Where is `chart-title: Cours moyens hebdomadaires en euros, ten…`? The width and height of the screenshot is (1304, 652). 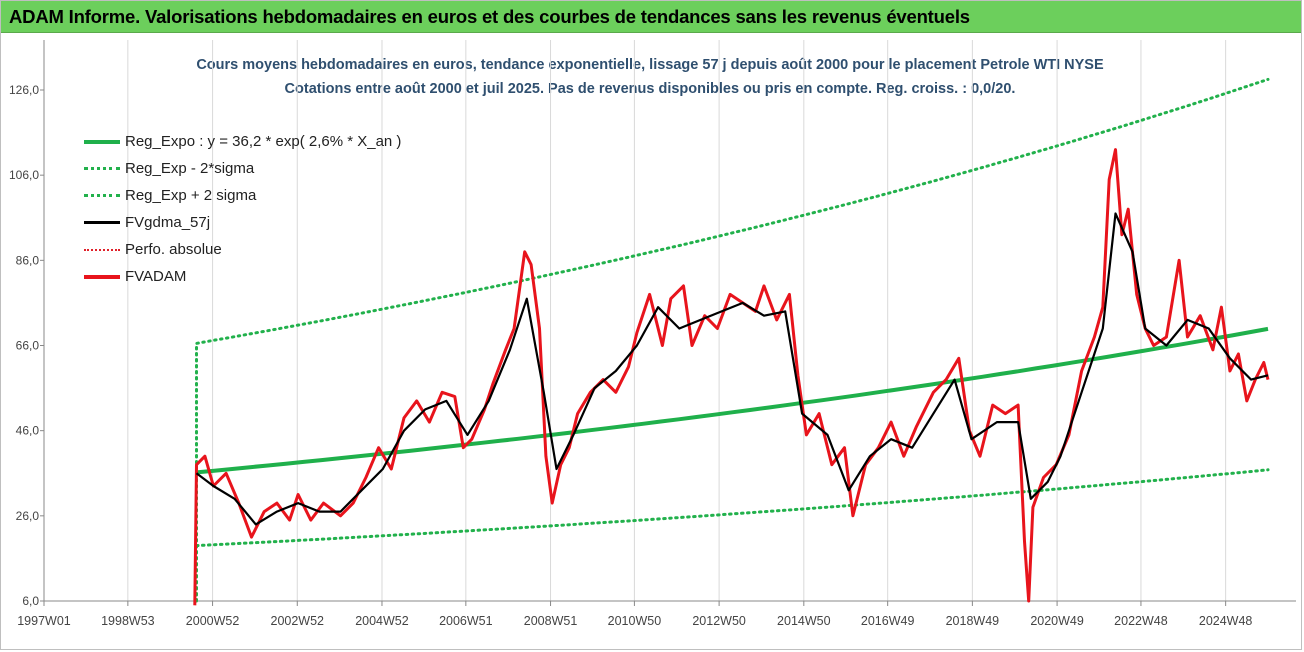 chart-title: Cours moyens hebdomadaires en euros, ten… is located at coordinates (650, 65).